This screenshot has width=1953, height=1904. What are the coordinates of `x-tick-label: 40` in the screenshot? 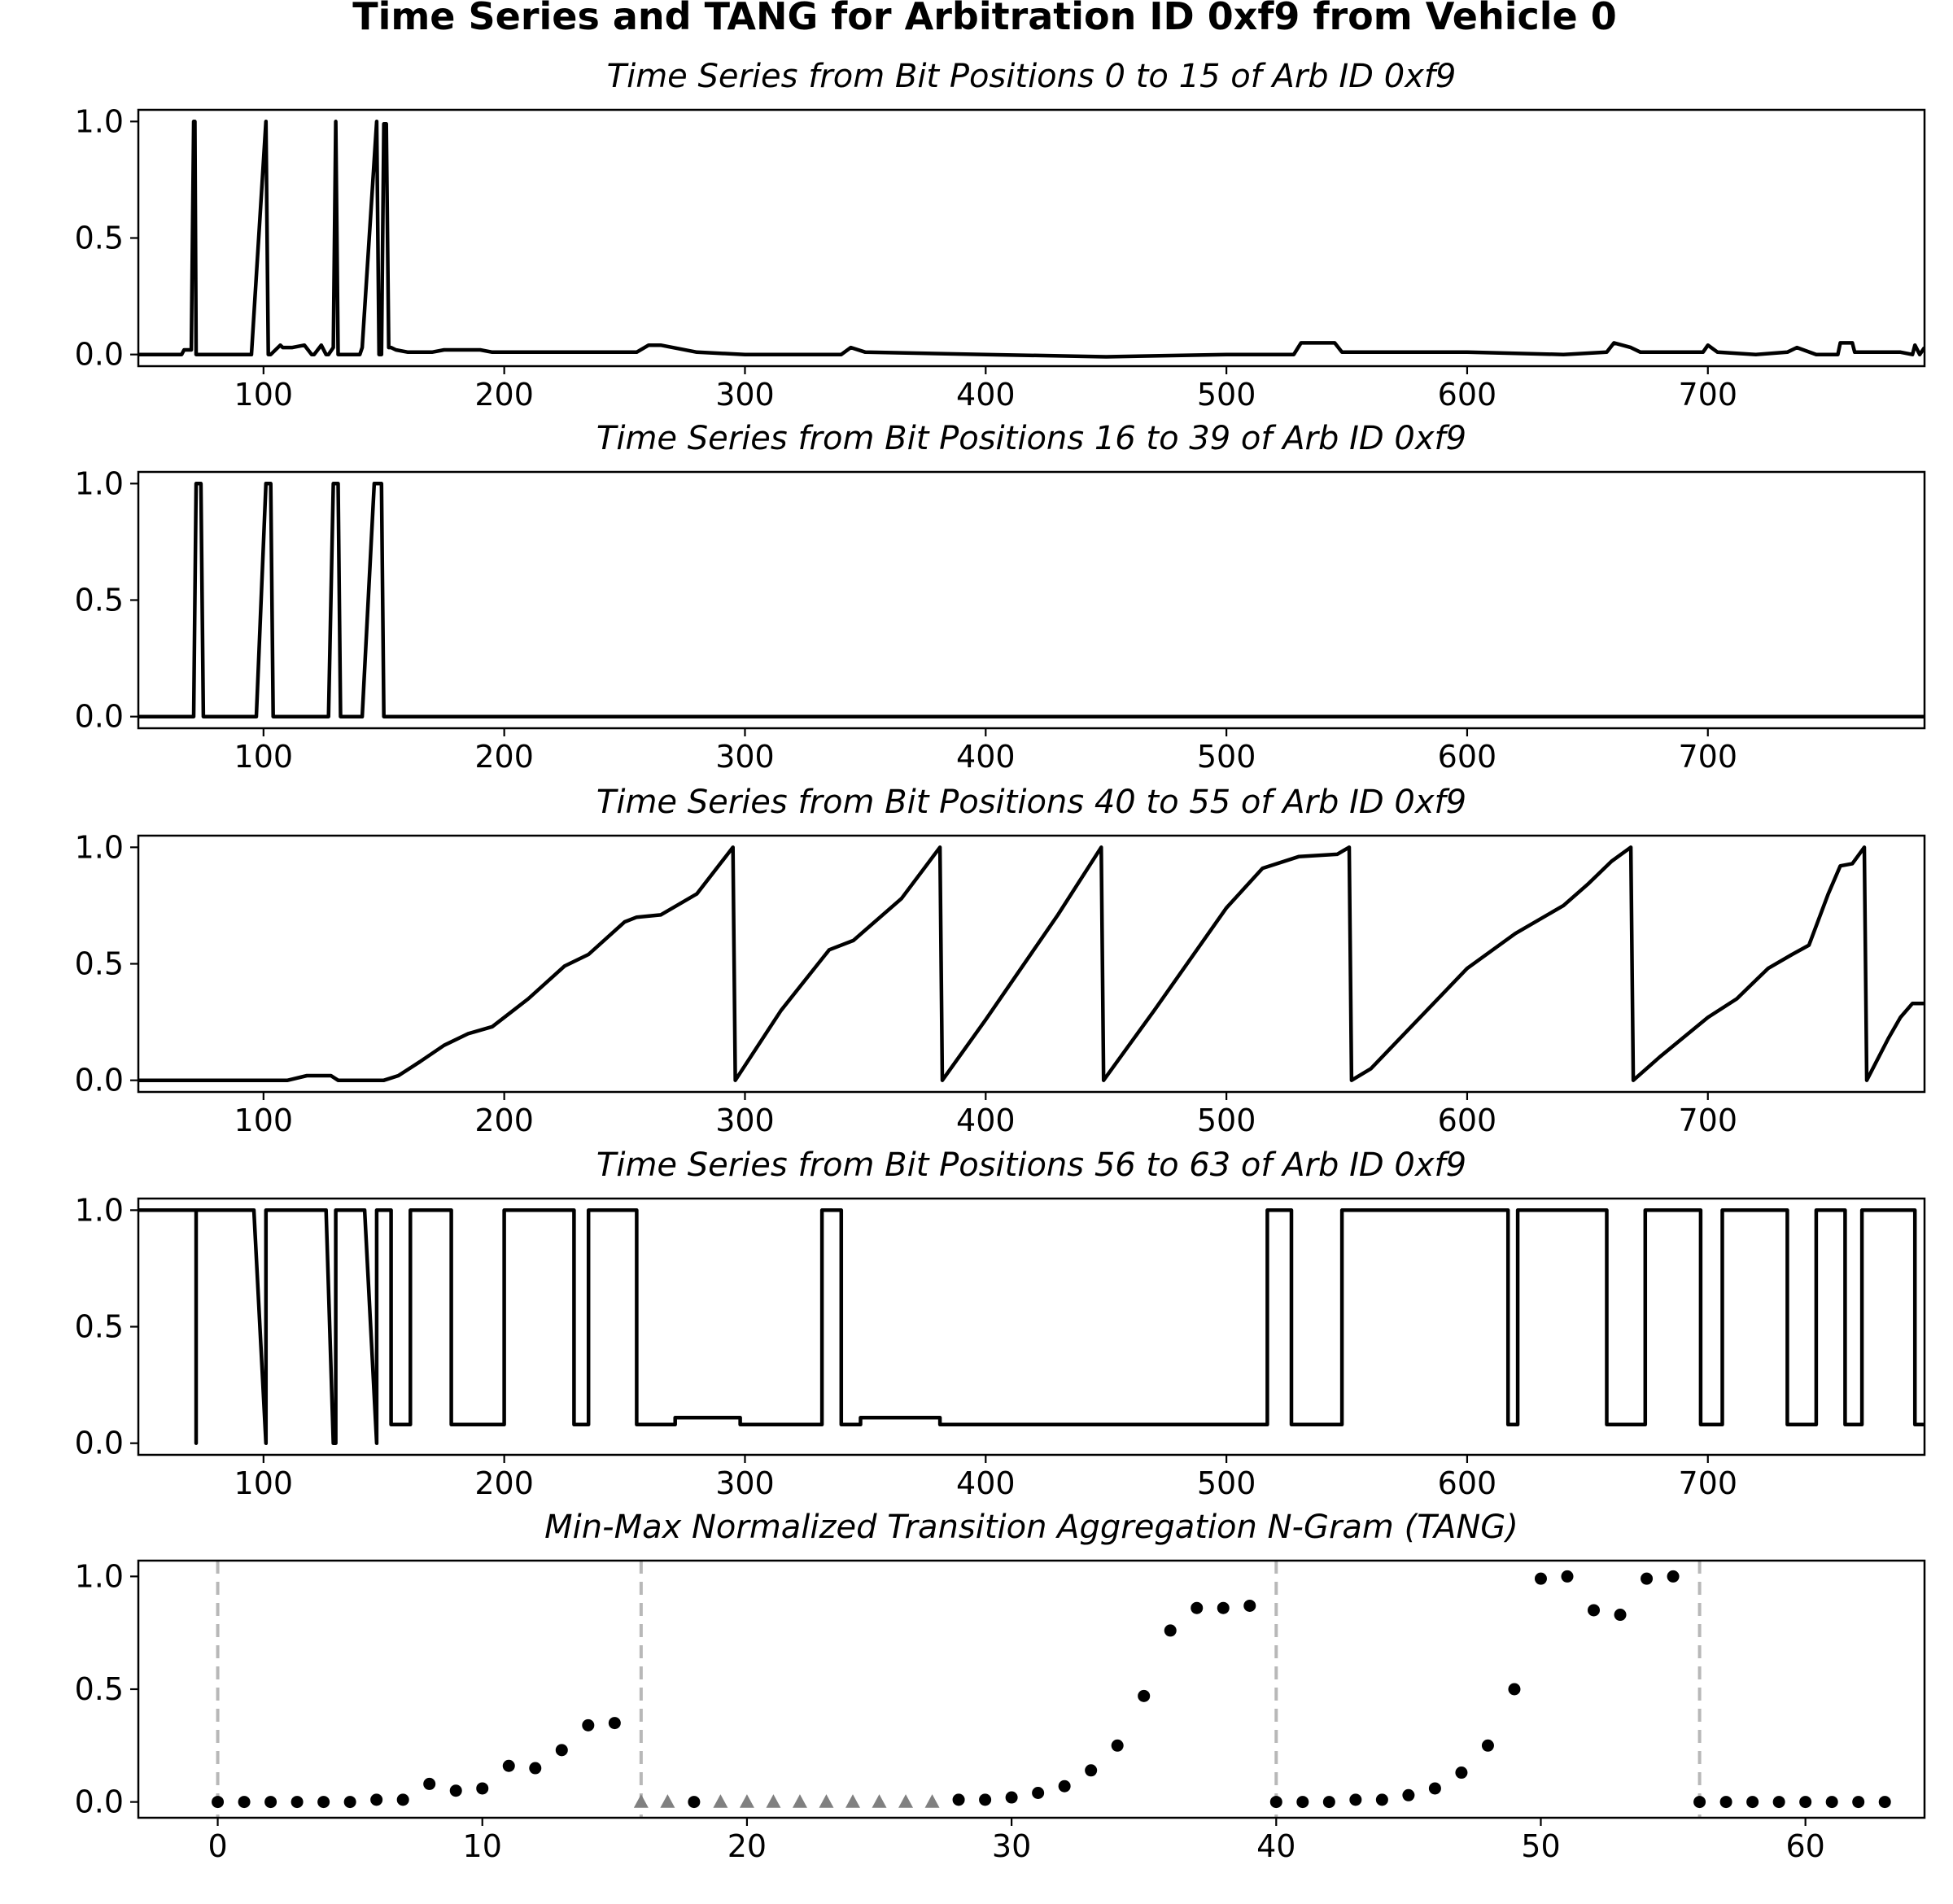 It's located at (1275, 1846).